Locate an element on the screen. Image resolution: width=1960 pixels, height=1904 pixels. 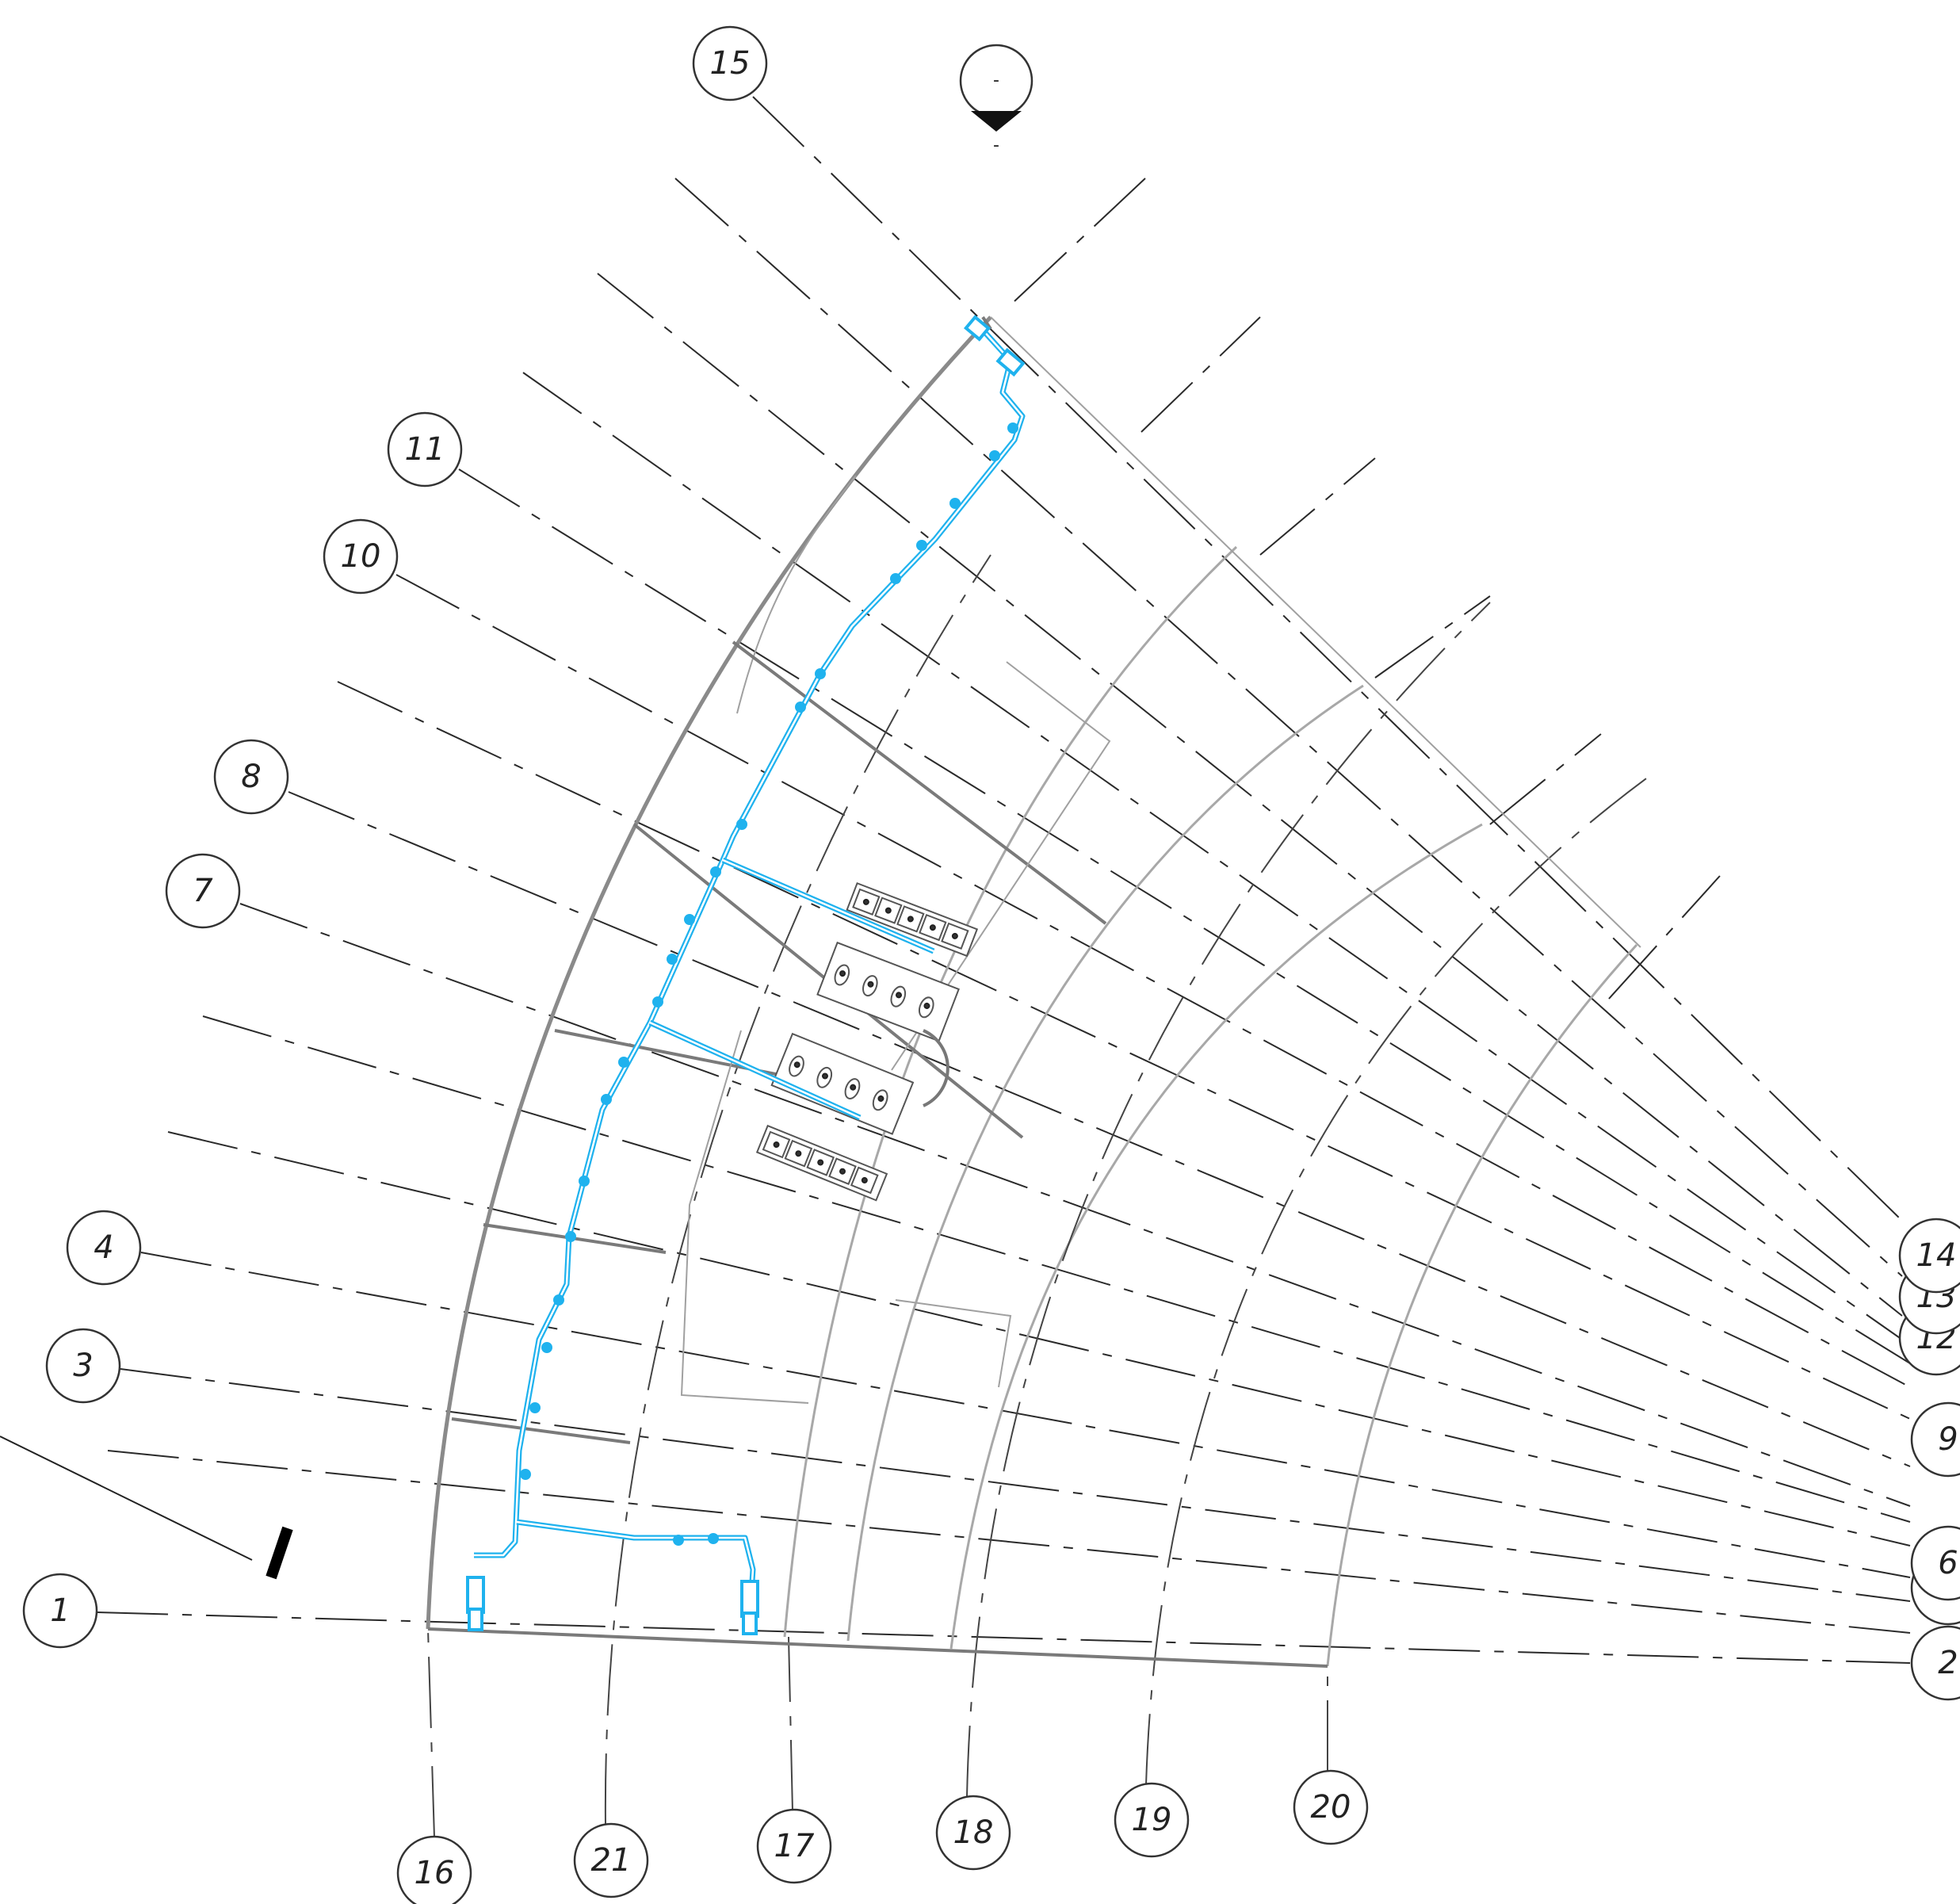
room-outline is located at coordinates (954, 1343).